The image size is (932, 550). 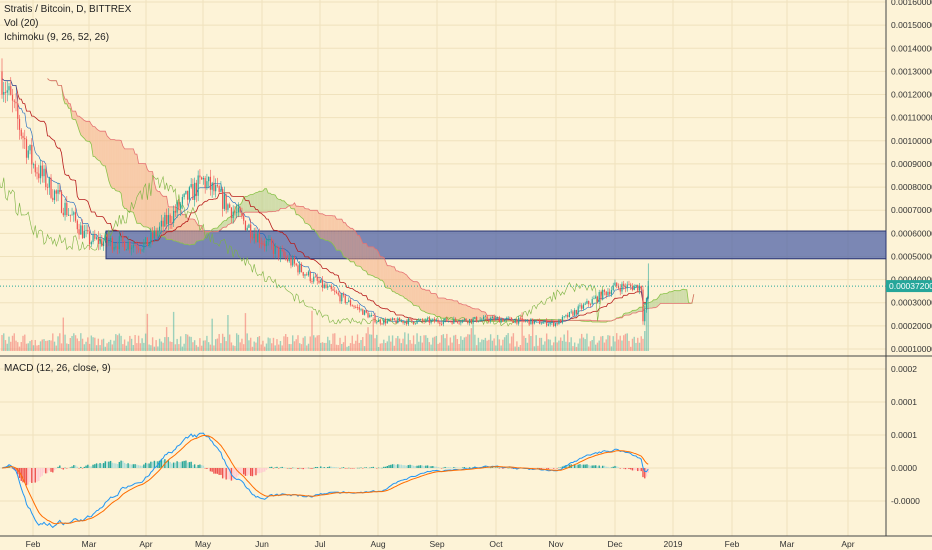 What do you see at coordinates (203, 544) in the screenshot?
I see `time-tick-label: May` at bounding box center [203, 544].